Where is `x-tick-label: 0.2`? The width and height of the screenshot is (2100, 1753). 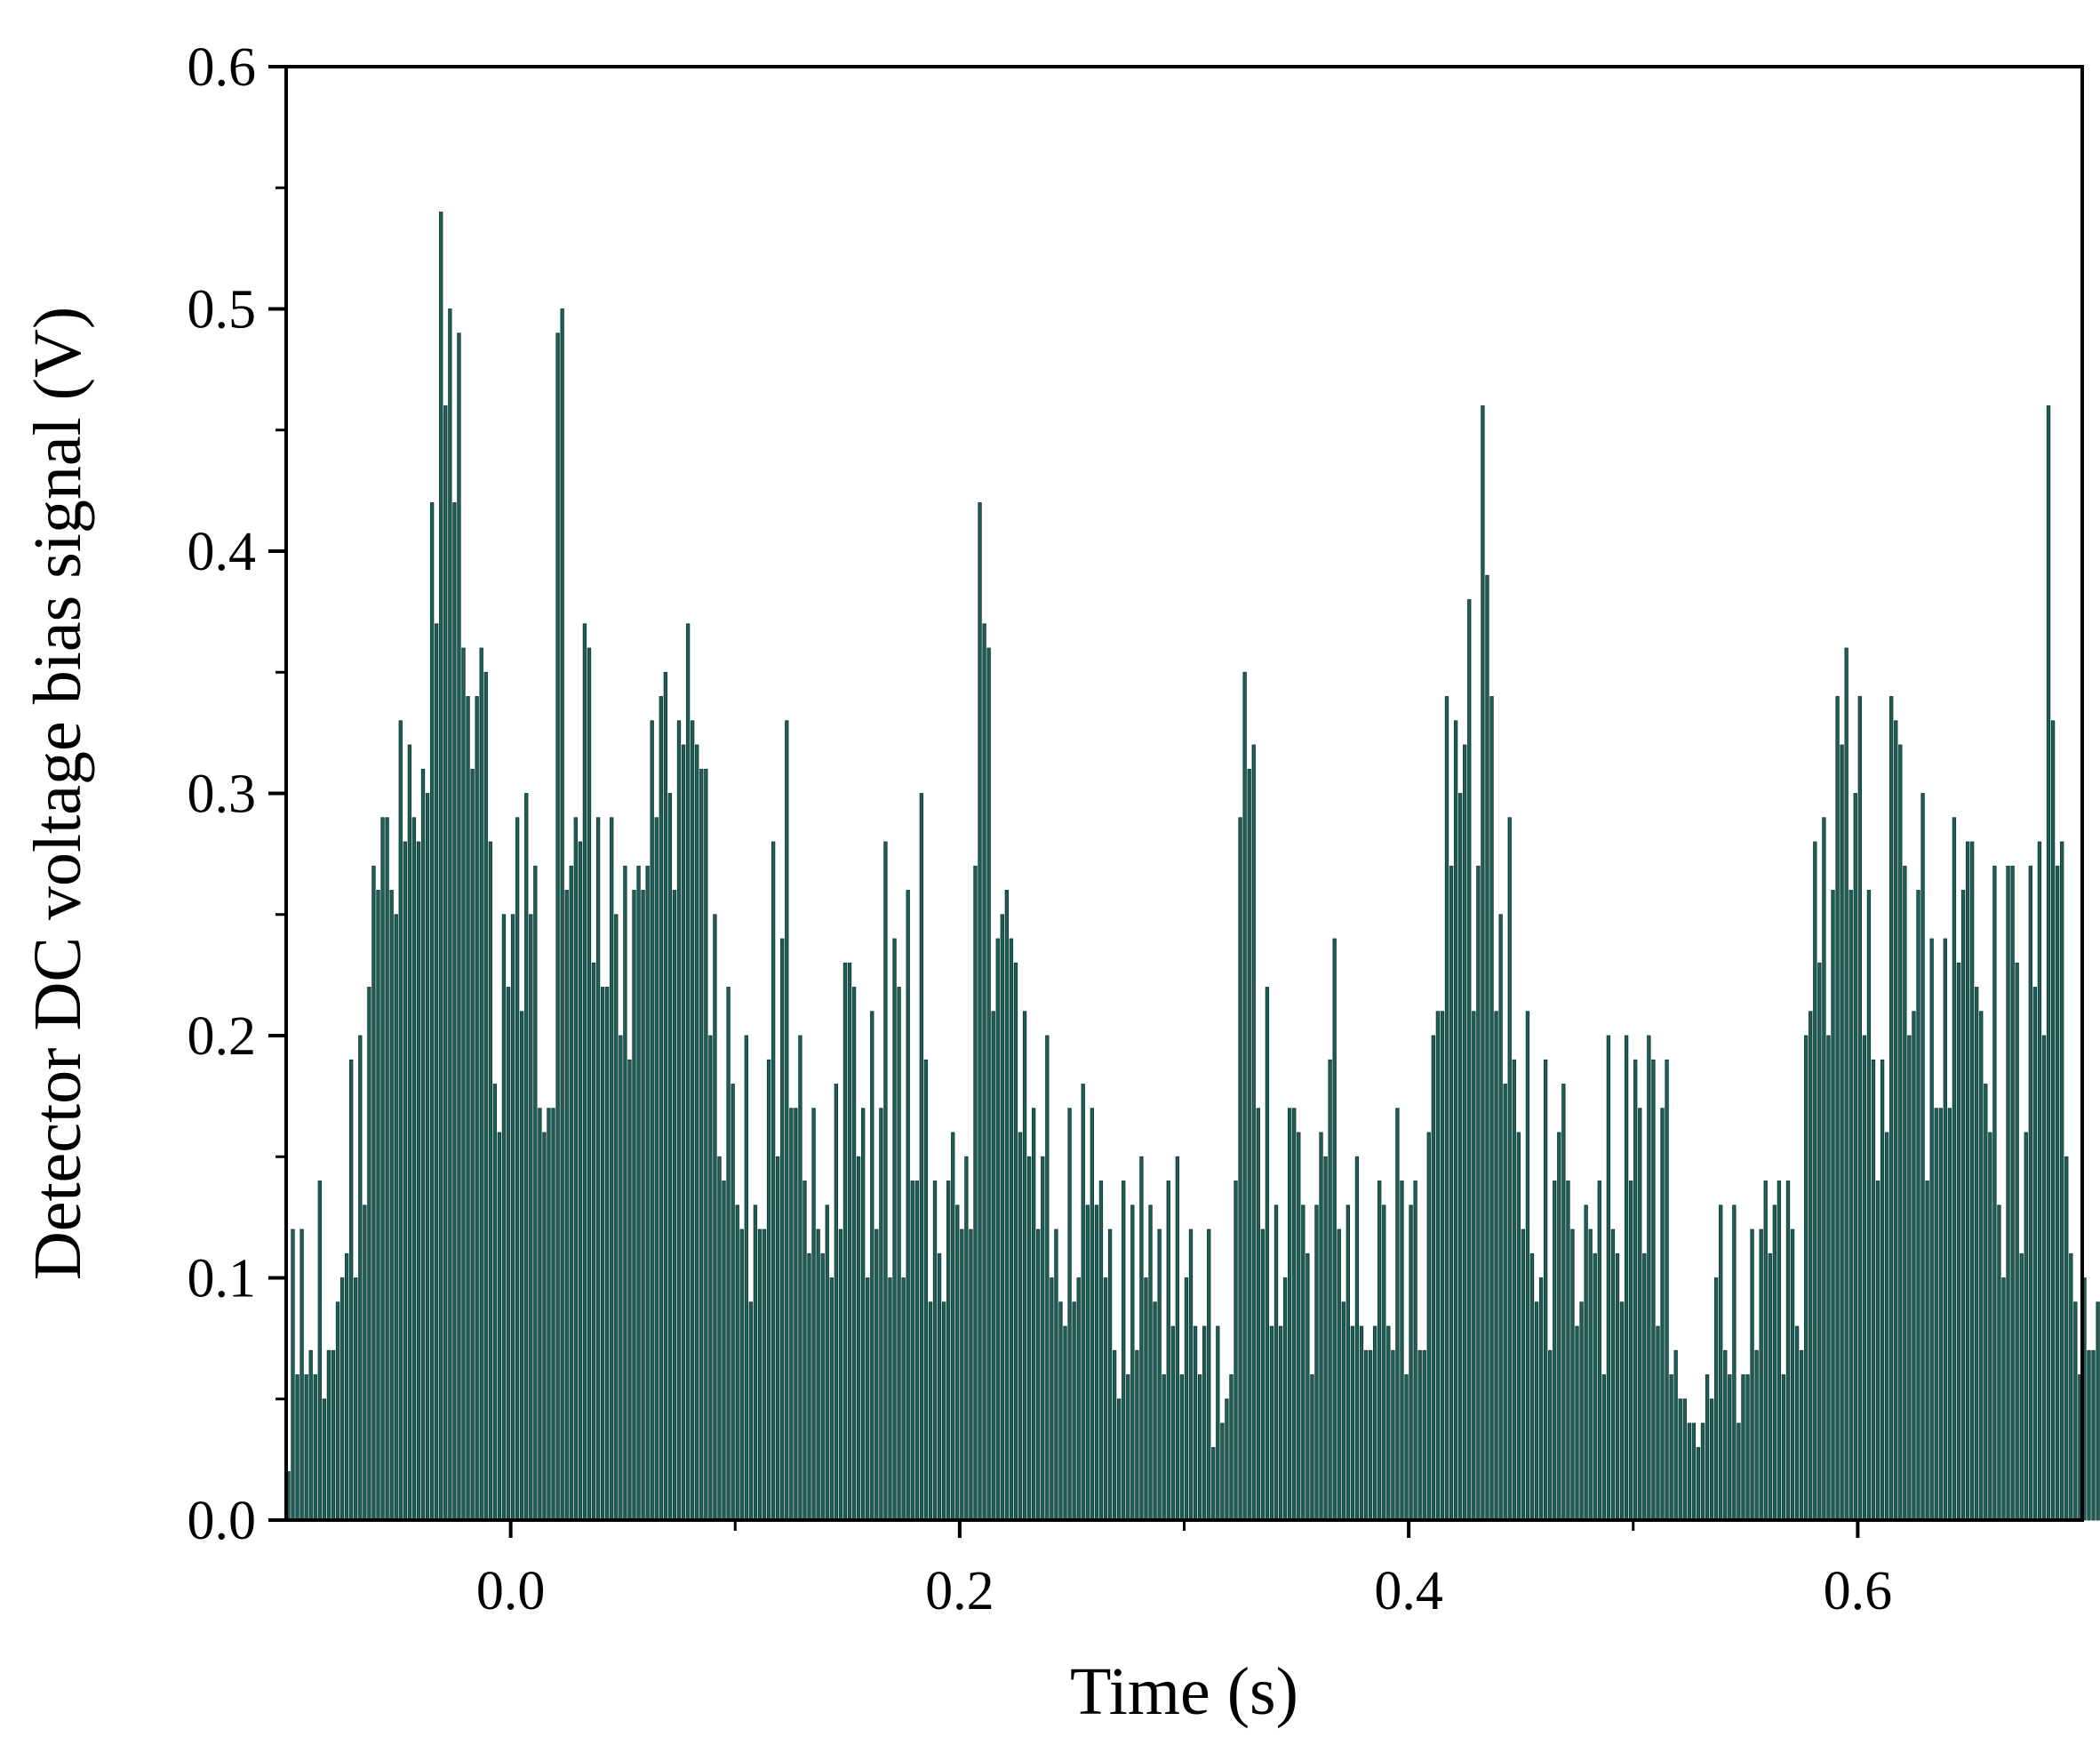
x-tick-label: 0.2 is located at coordinates (959, 1591).